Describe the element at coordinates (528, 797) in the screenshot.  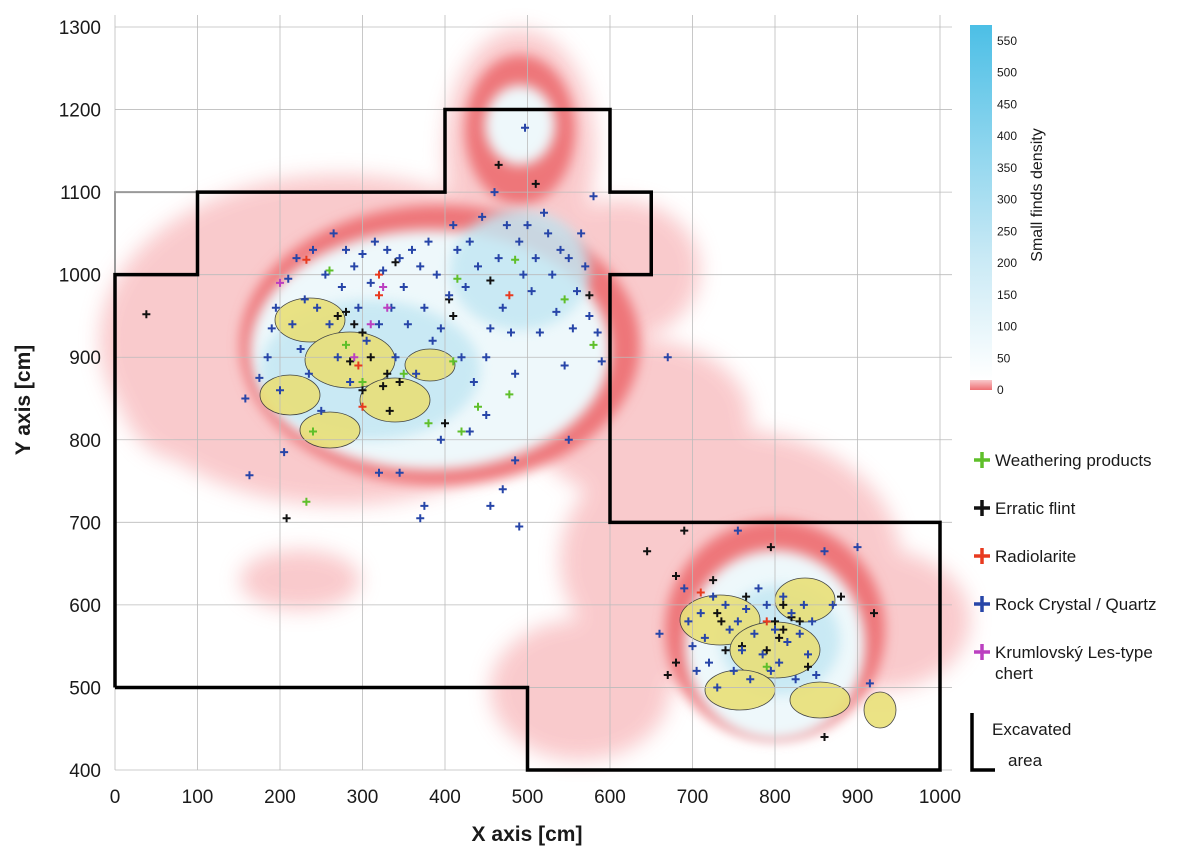
I see `x-tick-label: 500` at that location.